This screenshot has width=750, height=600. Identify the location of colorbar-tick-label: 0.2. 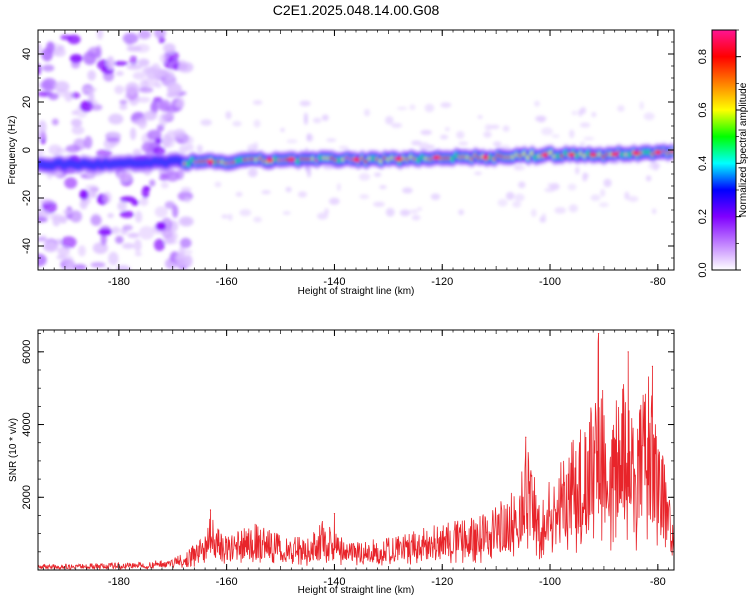
(703, 216).